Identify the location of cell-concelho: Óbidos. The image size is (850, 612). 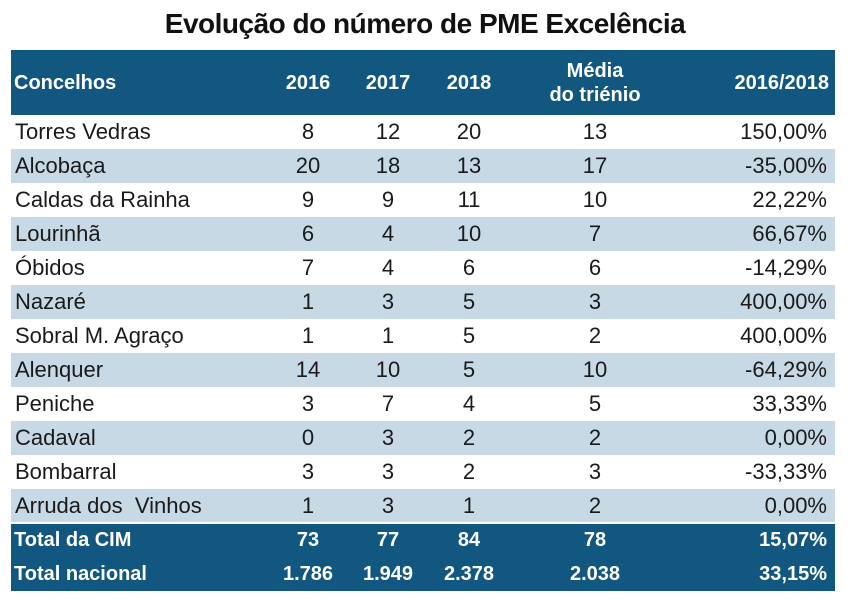
(50, 267).